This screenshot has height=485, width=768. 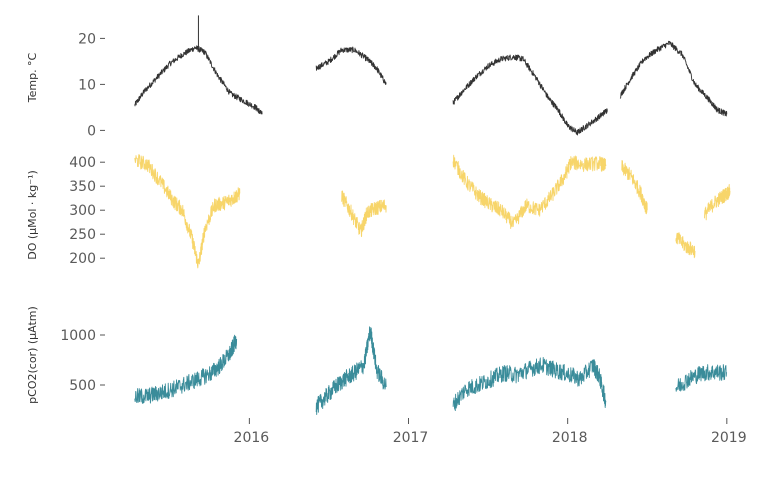 I want to click on y-tick-label: 300, so click(x=82, y=211).